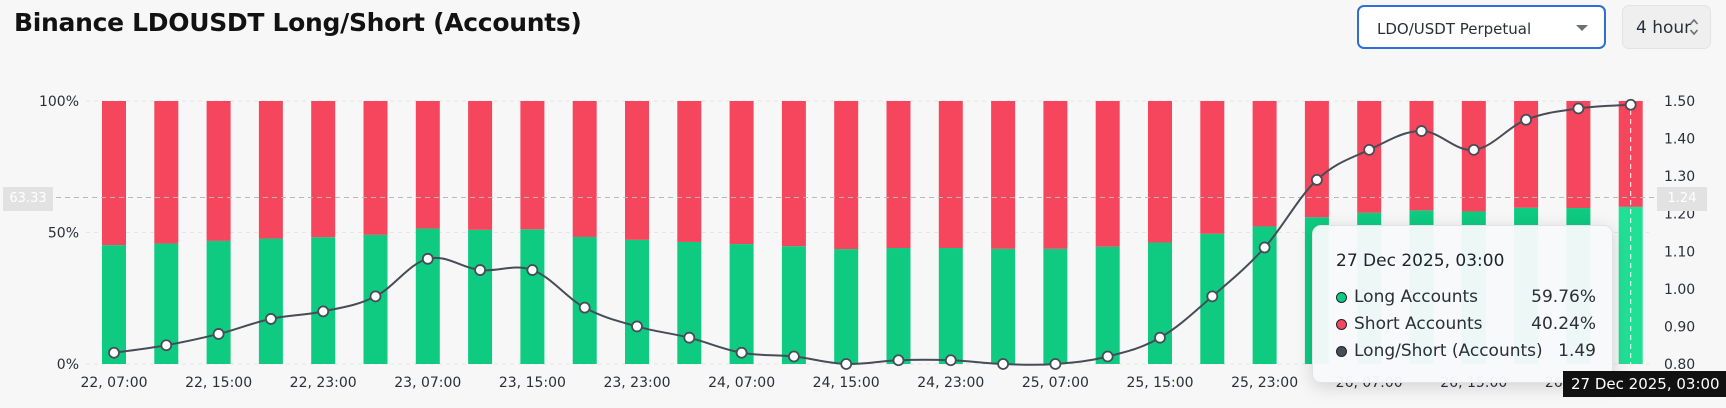 This screenshot has width=1726, height=408. What do you see at coordinates (1454, 29) in the screenshot?
I see `pair-select-value: LDO/USDT Perpetual` at bounding box center [1454, 29].